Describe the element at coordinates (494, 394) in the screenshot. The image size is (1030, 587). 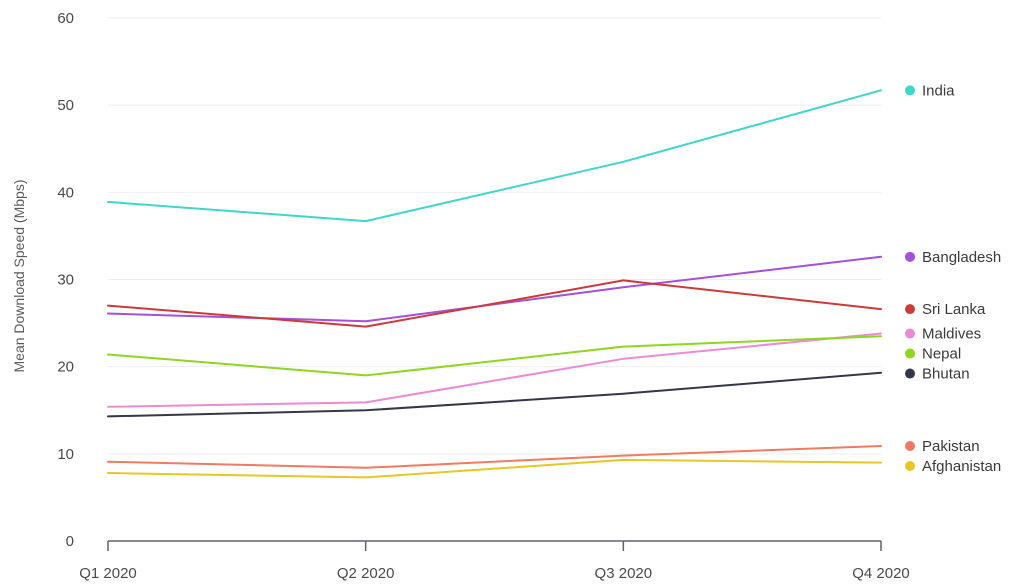
I see `series-line-bhutan` at that location.